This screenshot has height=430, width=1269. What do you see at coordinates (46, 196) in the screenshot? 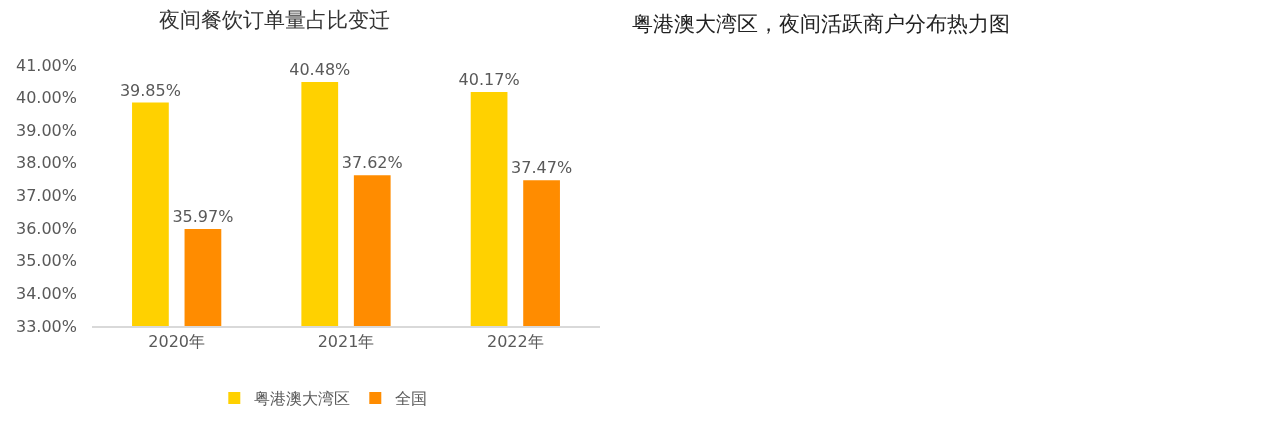
I see `y-tick-label: 37.00%` at bounding box center [46, 196].